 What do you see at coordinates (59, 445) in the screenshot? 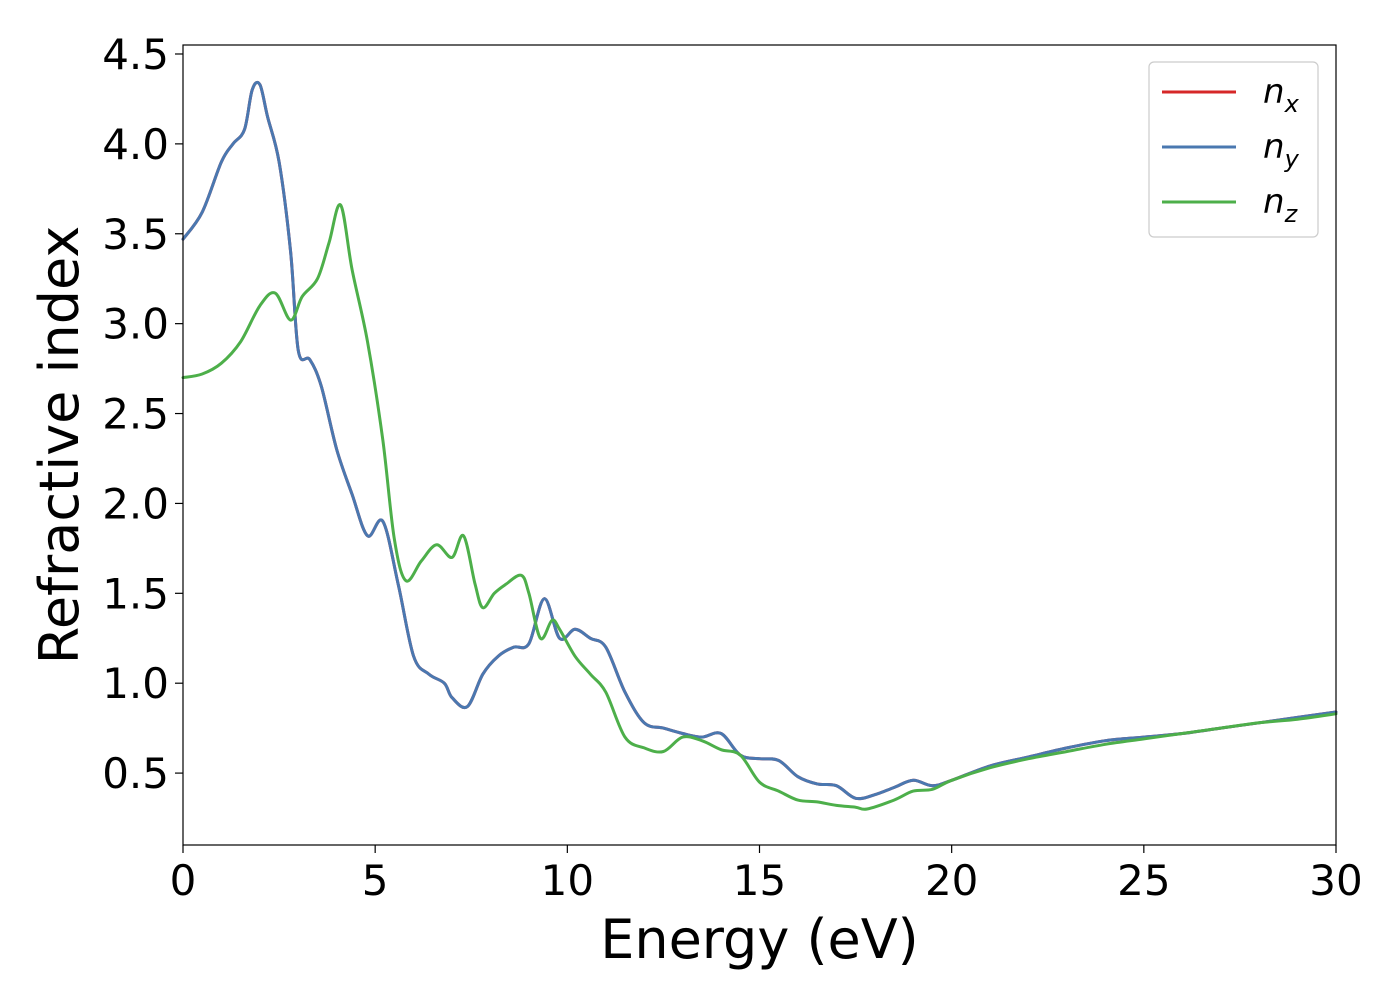
I see `y-axis-title: Refractive index` at bounding box center [59, 445].